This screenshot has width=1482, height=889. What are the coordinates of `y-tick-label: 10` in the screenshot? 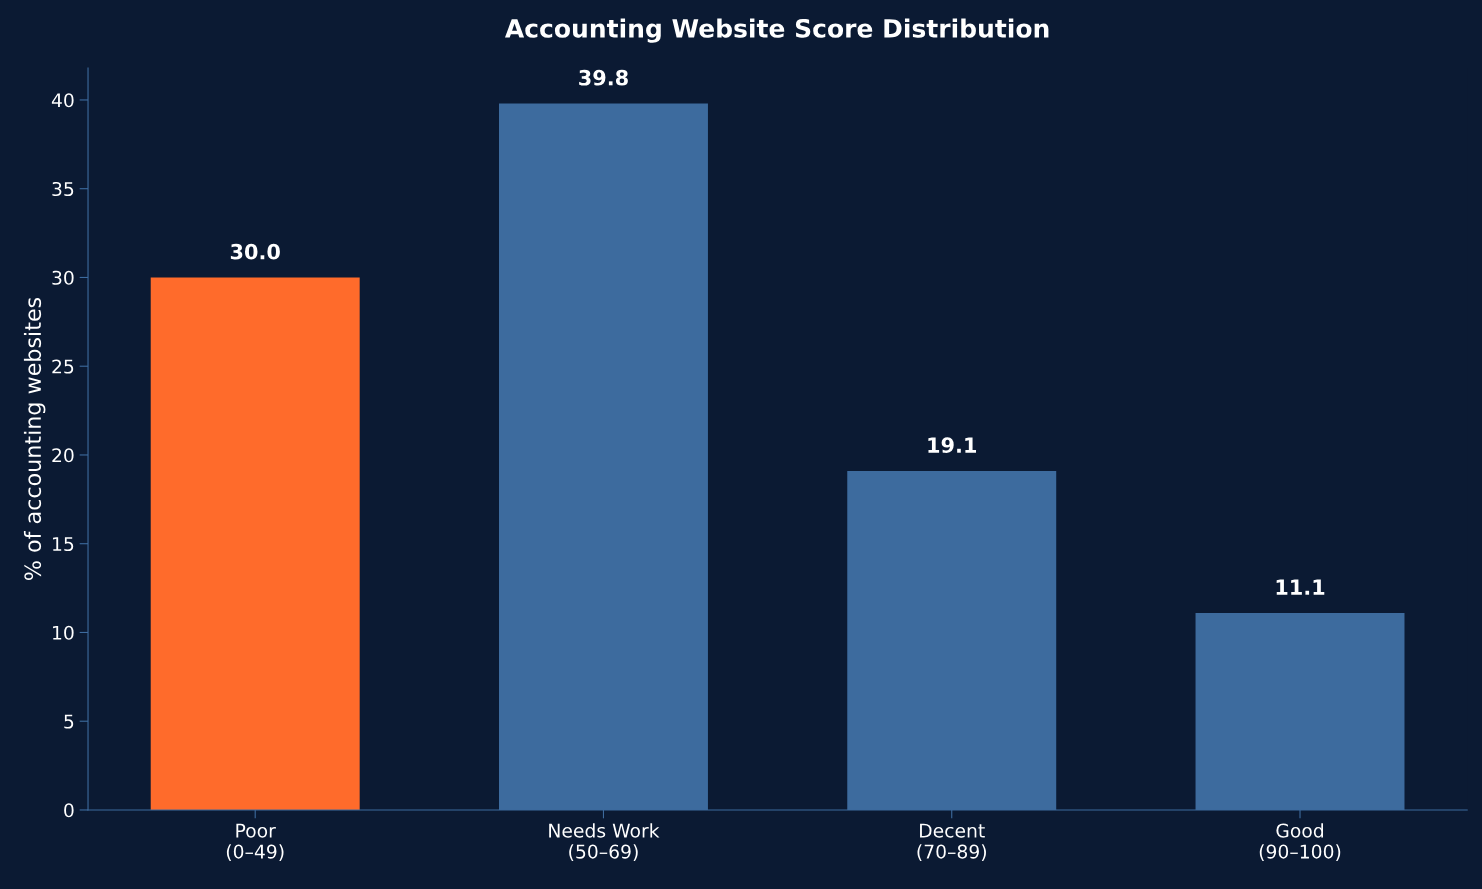 It's located at (63, 632).